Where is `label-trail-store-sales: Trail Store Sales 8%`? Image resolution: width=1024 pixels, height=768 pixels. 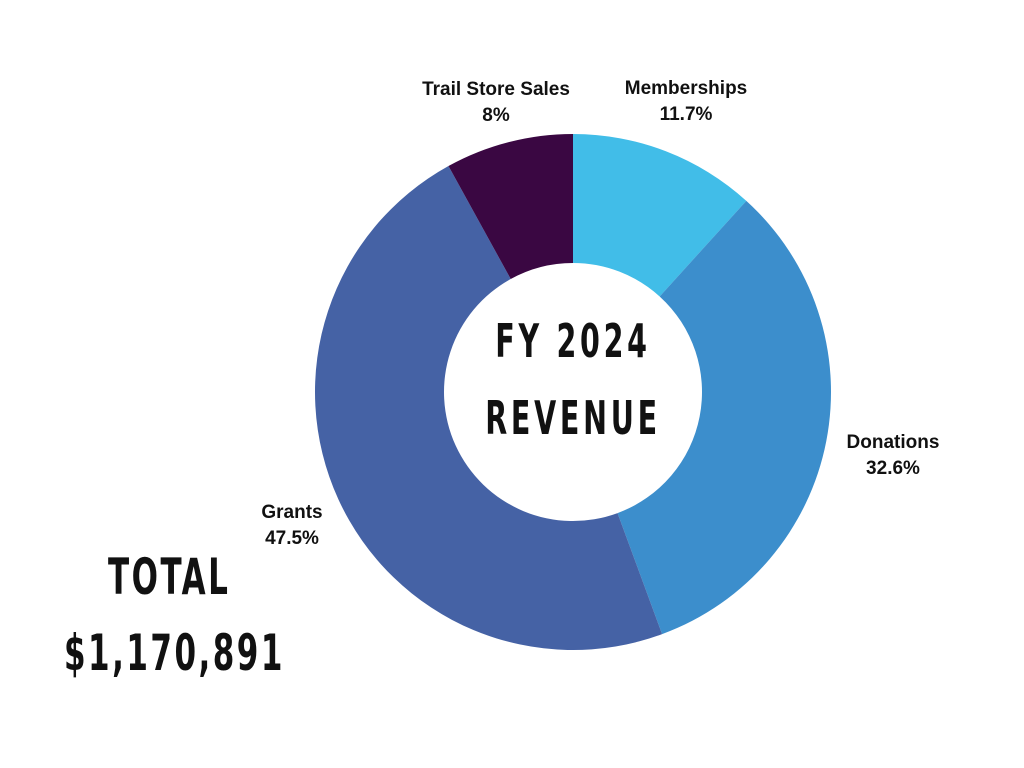
label-trail-store-sales: Trail Store Sales 8% is located at coordinates (496, 102).